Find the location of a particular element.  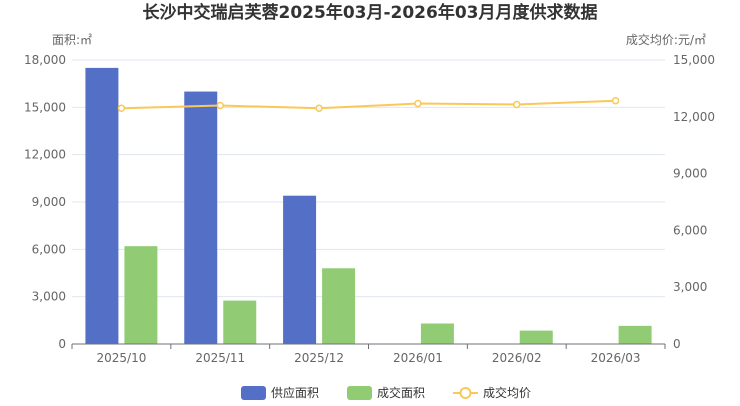

left-tick-label: 18,000 is located at coordinates (45, 60).